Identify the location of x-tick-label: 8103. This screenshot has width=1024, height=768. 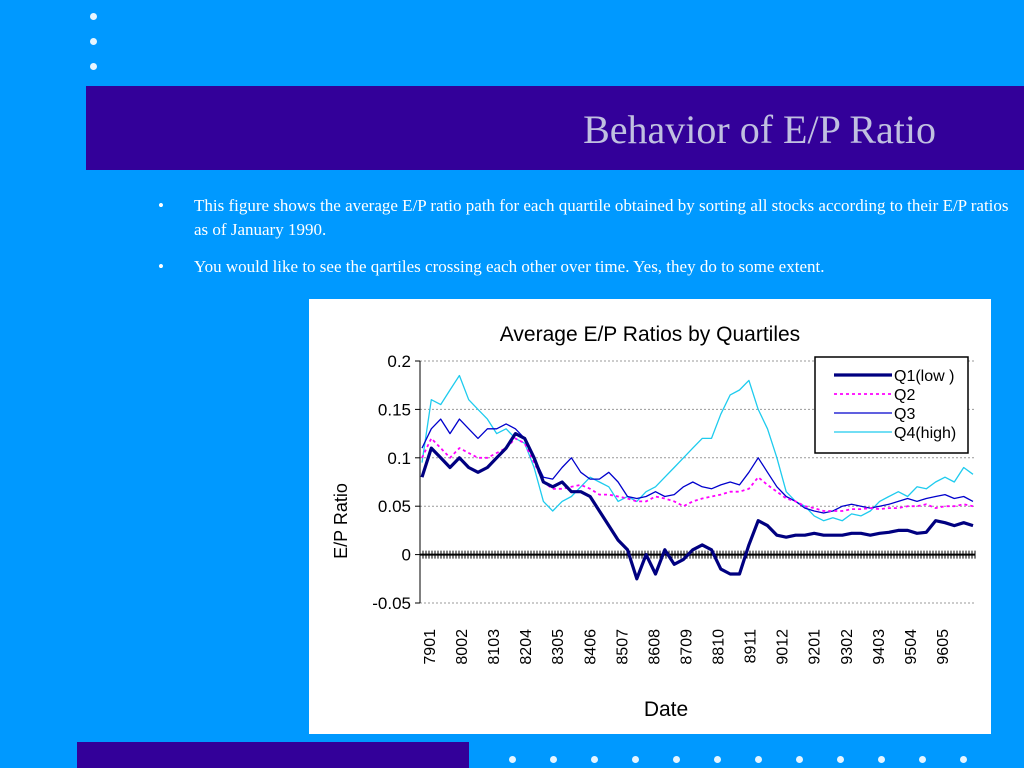
(494, 647).